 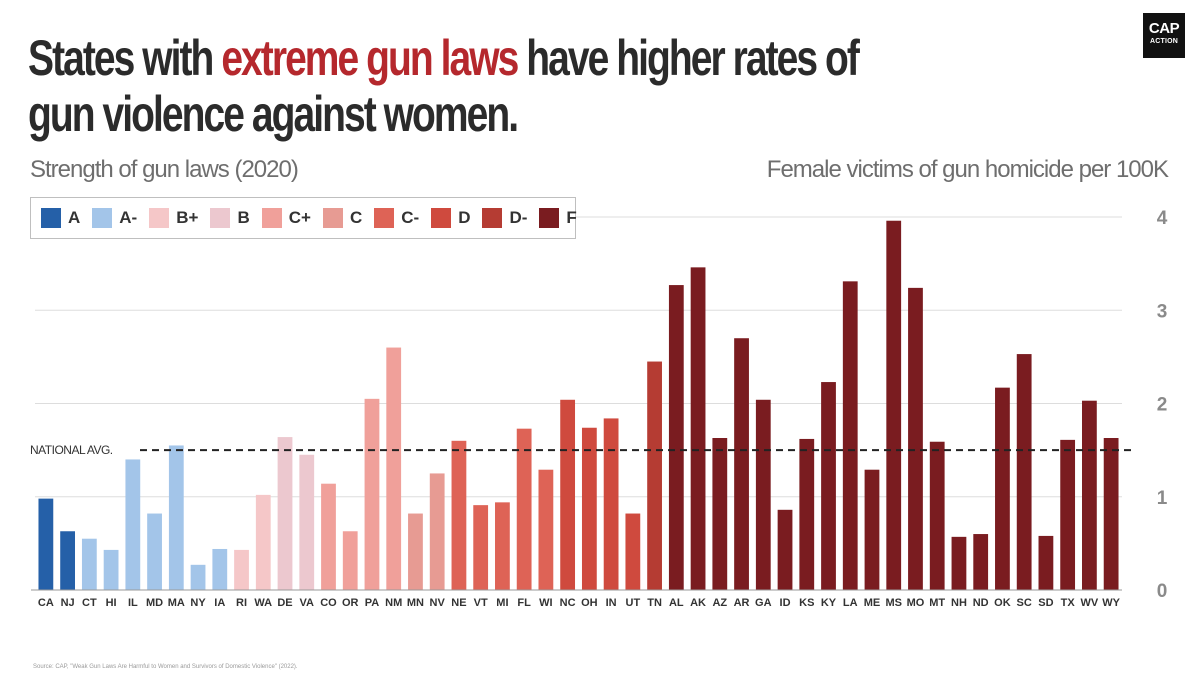 I want to click on x-tick-label: LA, so click(x=850, y=603).